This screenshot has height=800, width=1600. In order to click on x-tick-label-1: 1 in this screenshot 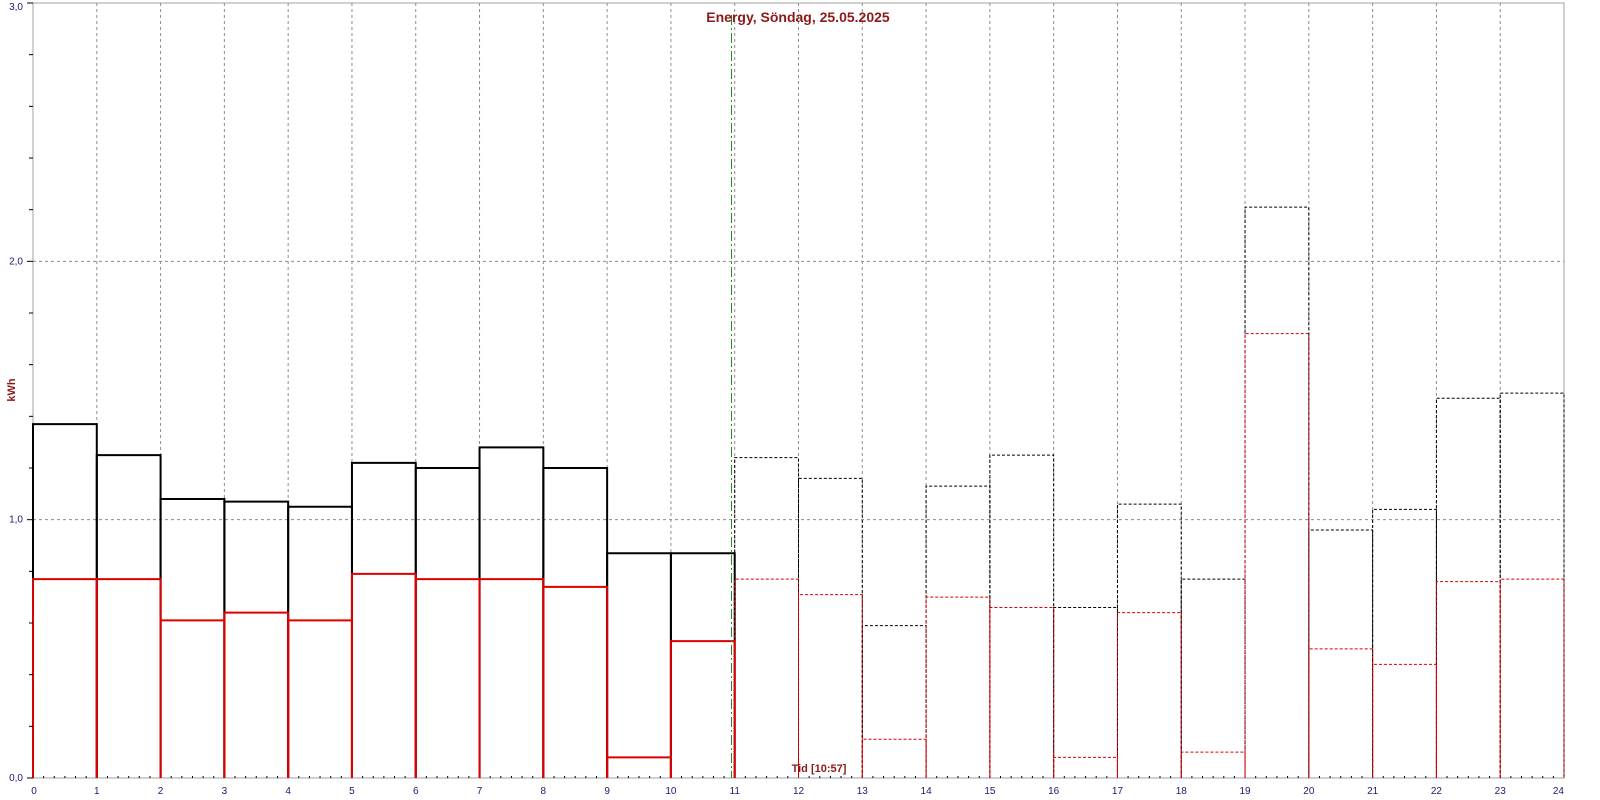, I will do `click(97, 791)`.